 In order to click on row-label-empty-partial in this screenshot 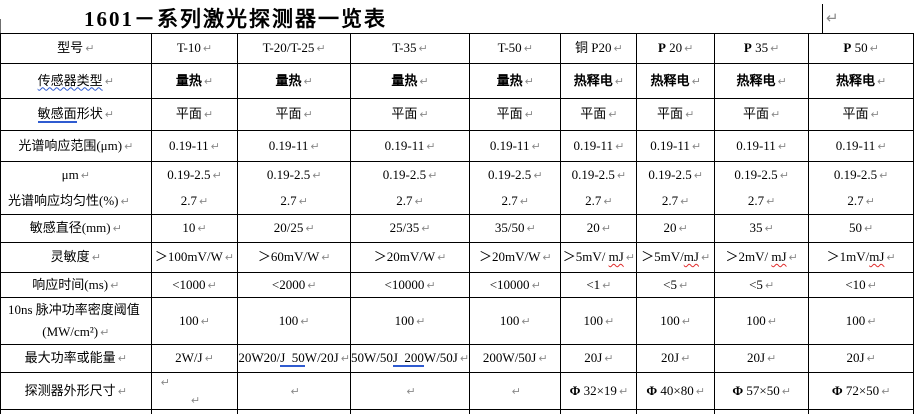, I will do `click(76, 411)`.